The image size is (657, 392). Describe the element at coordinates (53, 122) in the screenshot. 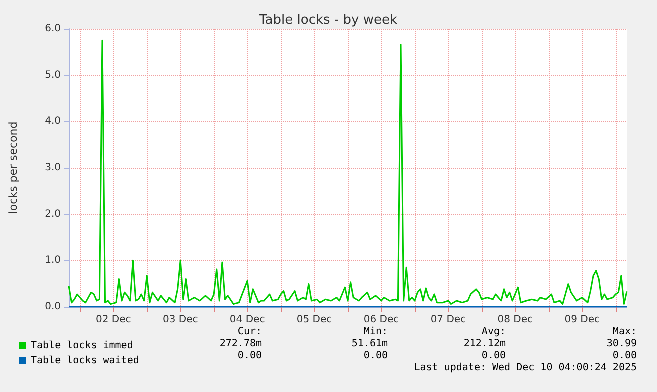

I see `y-tick-label: 4.0` at that location.